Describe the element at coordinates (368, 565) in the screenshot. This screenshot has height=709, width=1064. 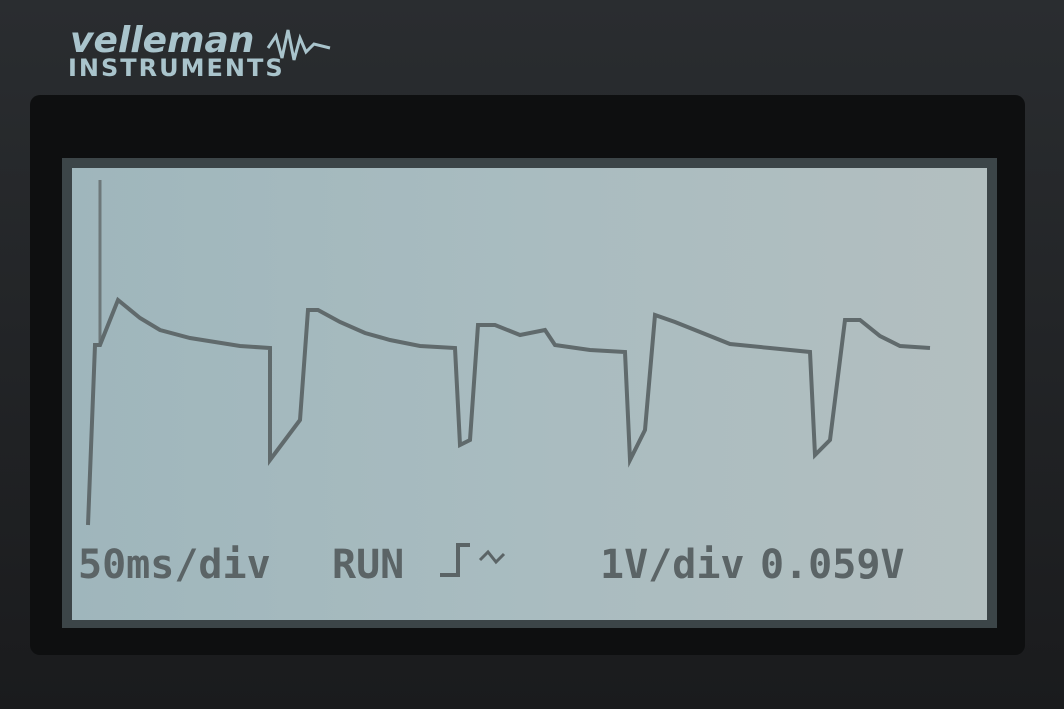
I see `run-mode: RUN` at that location.